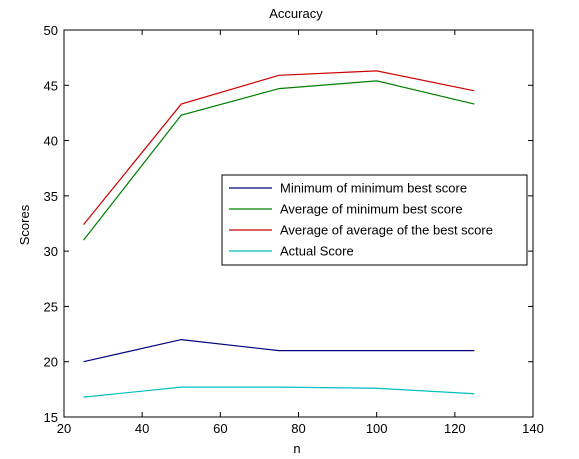  Describe the element at coordinates (51, 417) in the screenshot. I see `y-tick-label: 15` at that location.